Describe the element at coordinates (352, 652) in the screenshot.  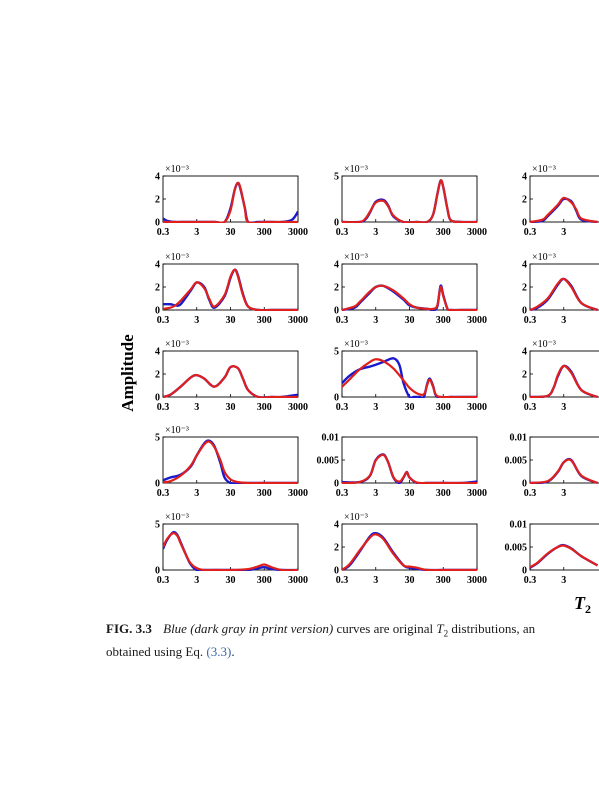
I see `caption-line-2: obtained using Eq. (3.3).` at that location.